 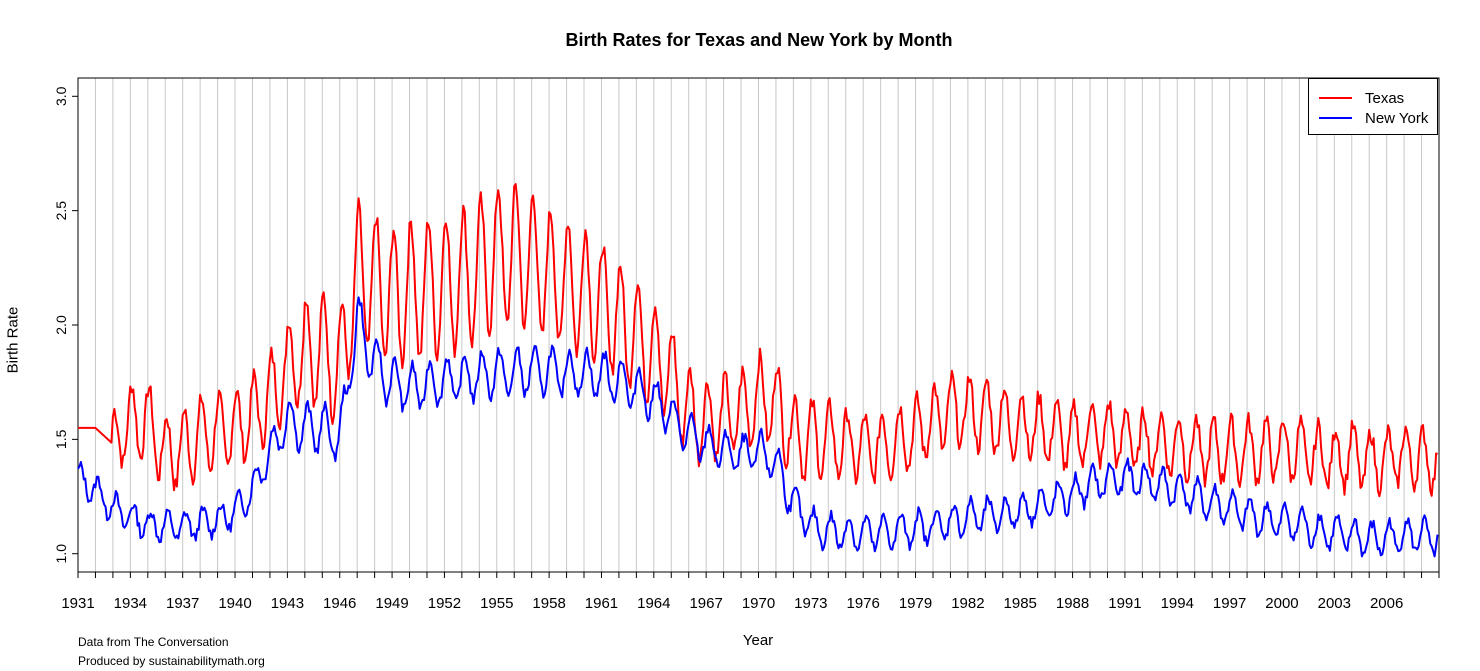 I want to click on legend-label-newyork: New York, so click(x=1397, y=118).